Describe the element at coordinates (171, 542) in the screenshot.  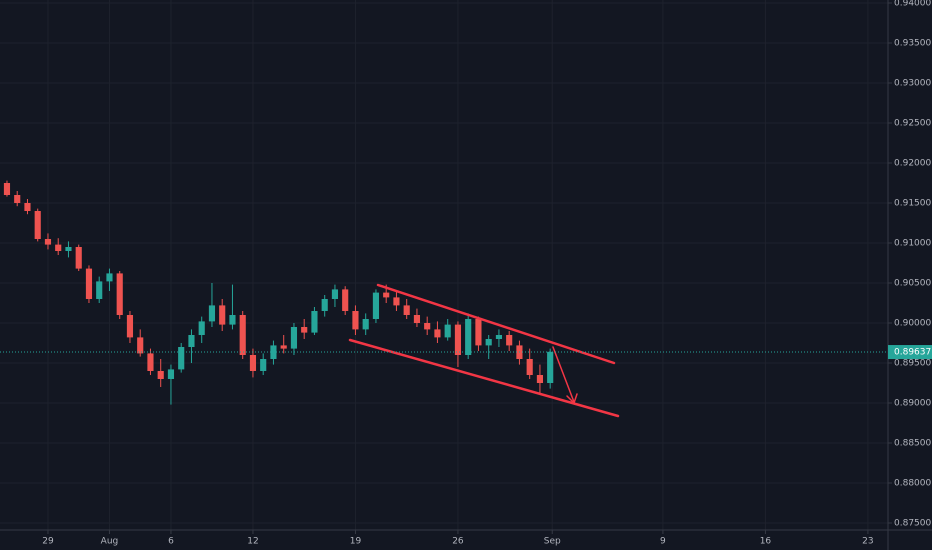
I see `x-tick-label: 6` at that location.